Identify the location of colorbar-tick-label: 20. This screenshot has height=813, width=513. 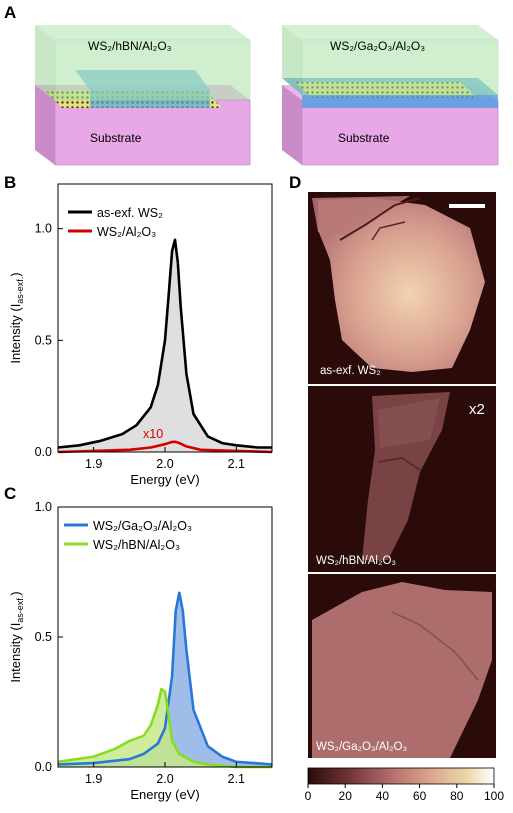
(346, 796).